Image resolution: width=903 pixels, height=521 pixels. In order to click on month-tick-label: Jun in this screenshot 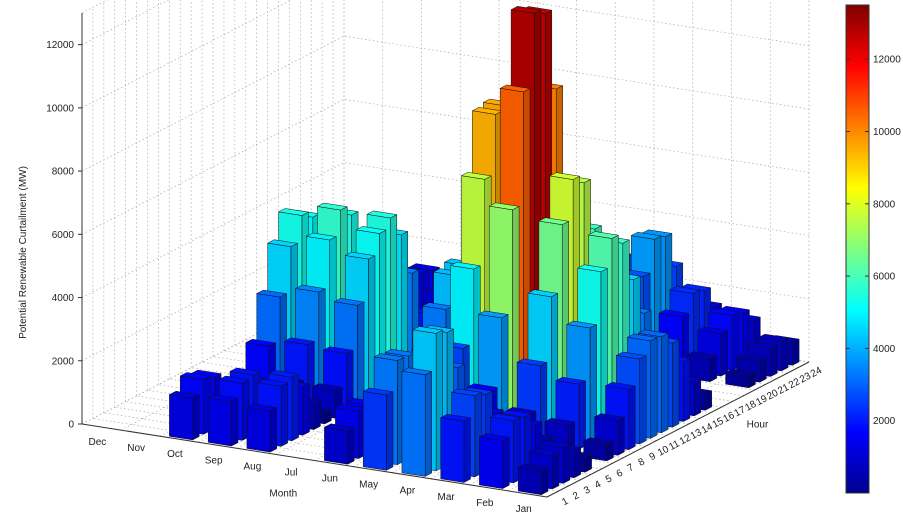, I will do `click(330, 479)`.